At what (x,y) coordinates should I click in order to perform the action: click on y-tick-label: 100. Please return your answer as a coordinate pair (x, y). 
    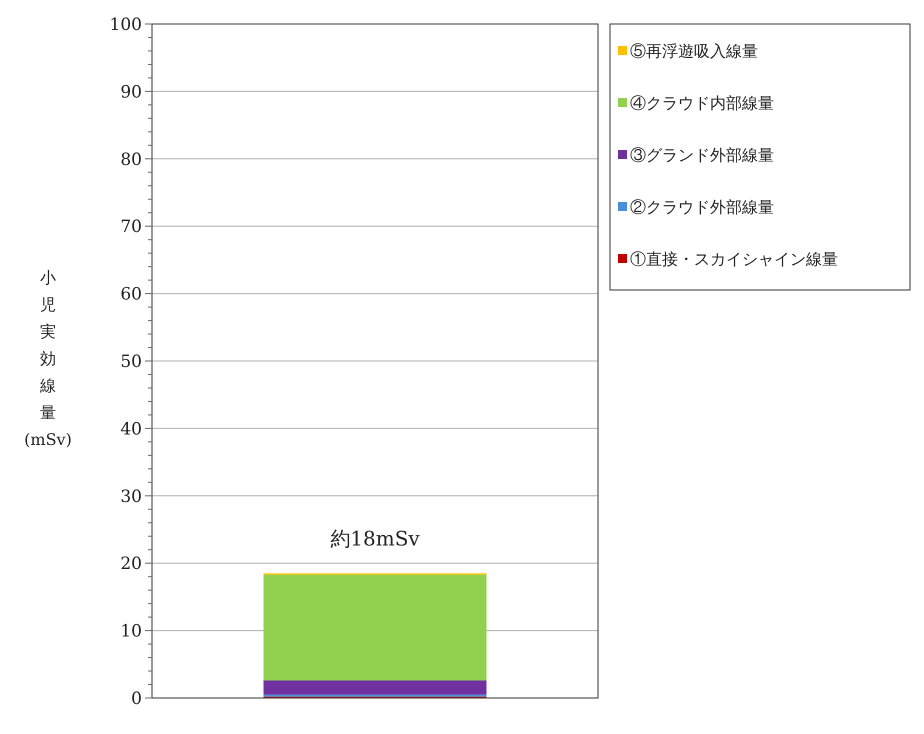
    Looking at the image, I should click on (126, 24).